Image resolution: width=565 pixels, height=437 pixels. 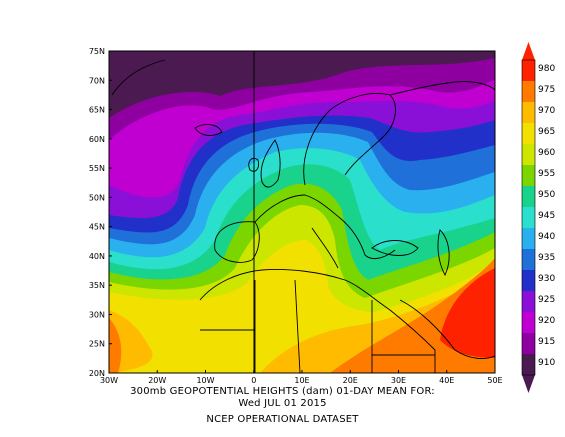 I want to click on colorbar-outline, so click(x=528, y=217).